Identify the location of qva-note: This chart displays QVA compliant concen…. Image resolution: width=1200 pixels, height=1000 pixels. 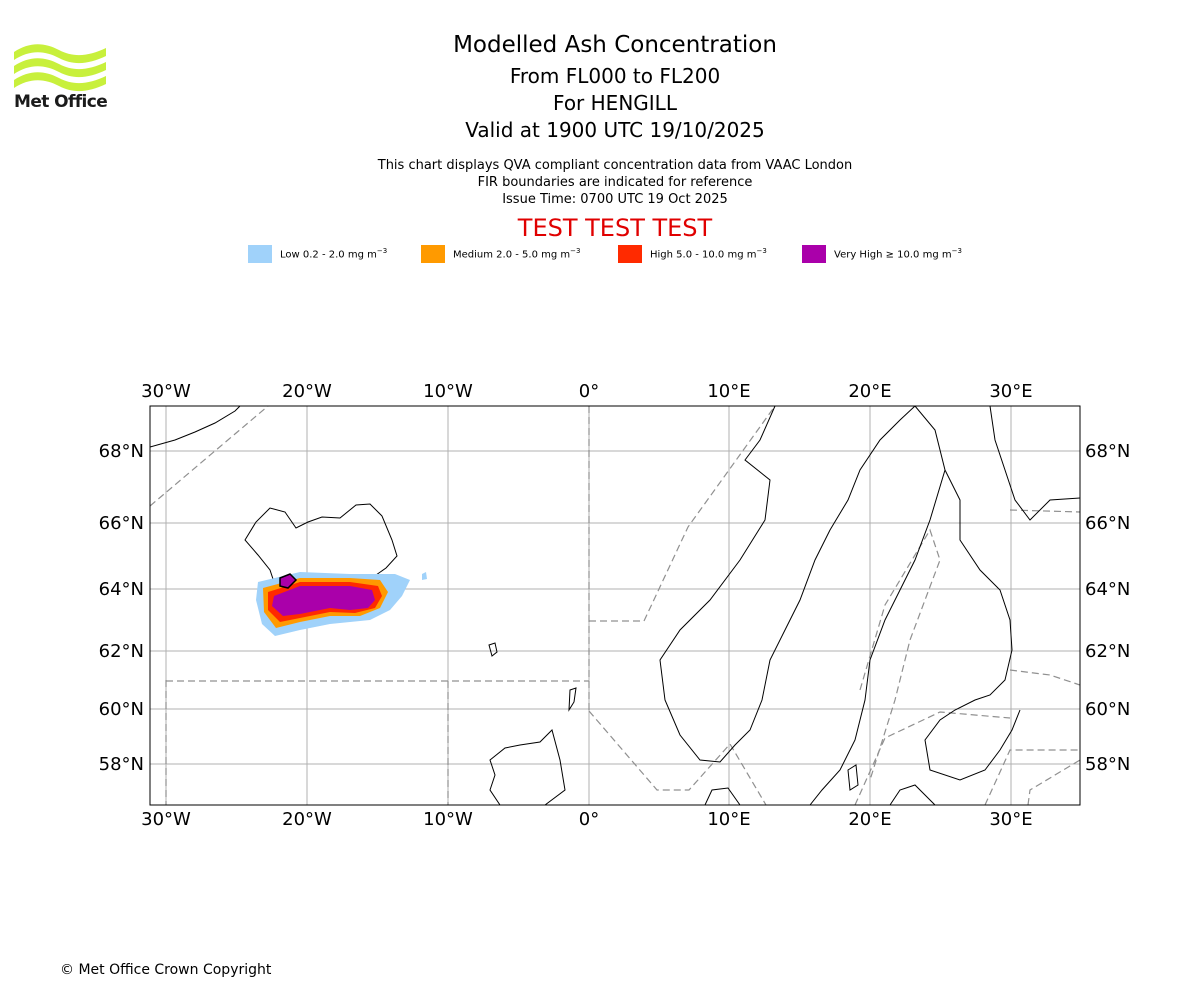
(615, 165).